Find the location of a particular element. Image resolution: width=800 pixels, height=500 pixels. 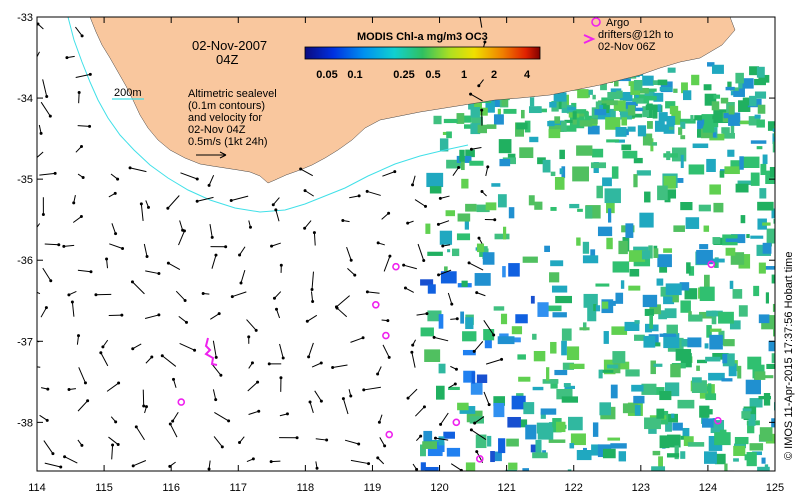

time-label: 04Z is located at coordinates (227, 59).